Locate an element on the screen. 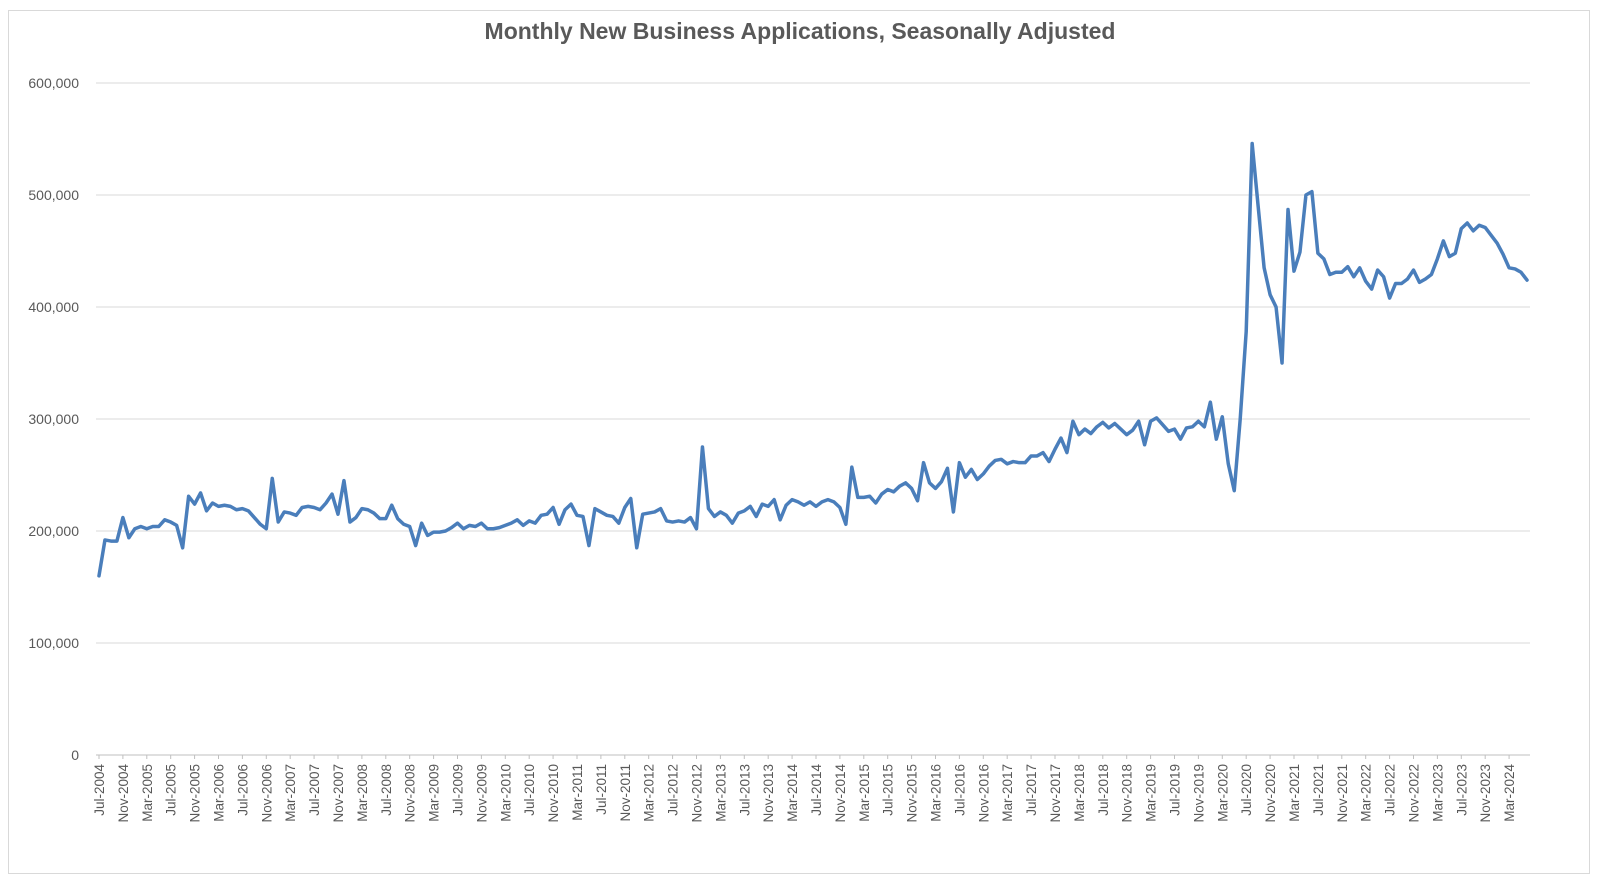 The width and height of the screenshot is (1600, 882). x-tick-label: Mar-2022 is located at coordinates (1366, 793).